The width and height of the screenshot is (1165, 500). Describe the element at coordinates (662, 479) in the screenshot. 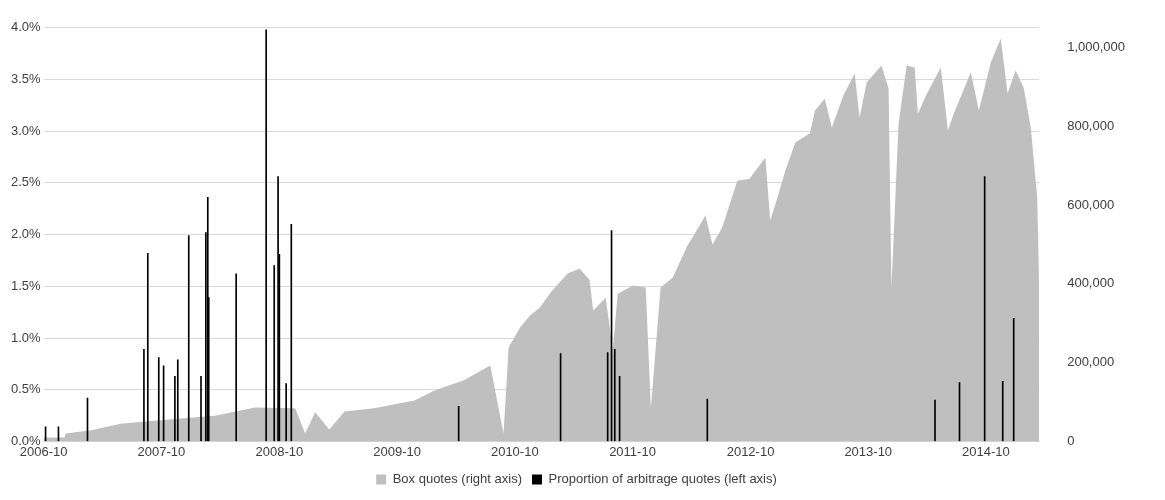

I see `legend-label: Proportion of arbitrage quotes (left axis)` at that location.